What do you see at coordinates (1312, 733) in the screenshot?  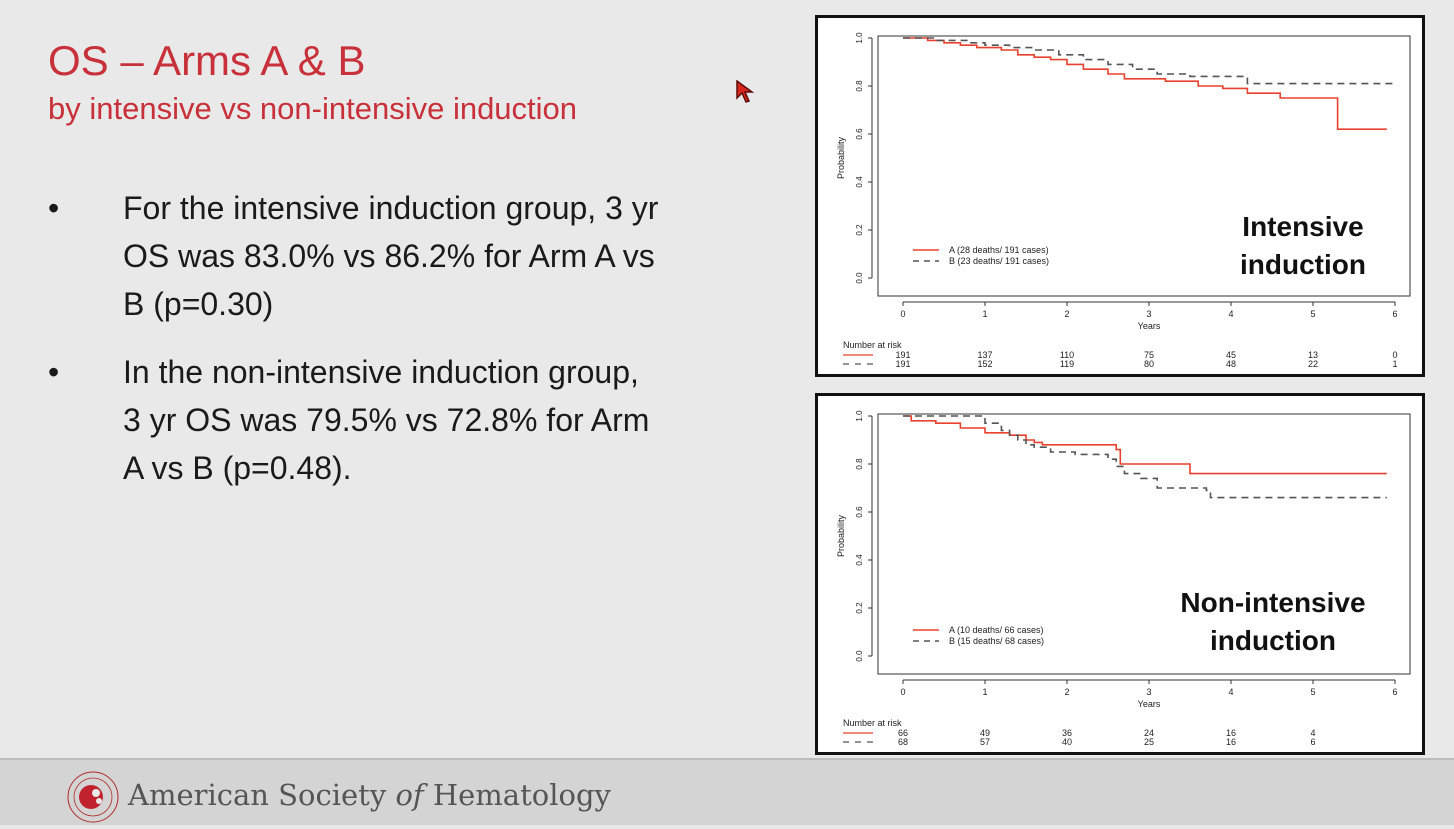 I see `risk-value: 4` at bounding box center [1312, 733].